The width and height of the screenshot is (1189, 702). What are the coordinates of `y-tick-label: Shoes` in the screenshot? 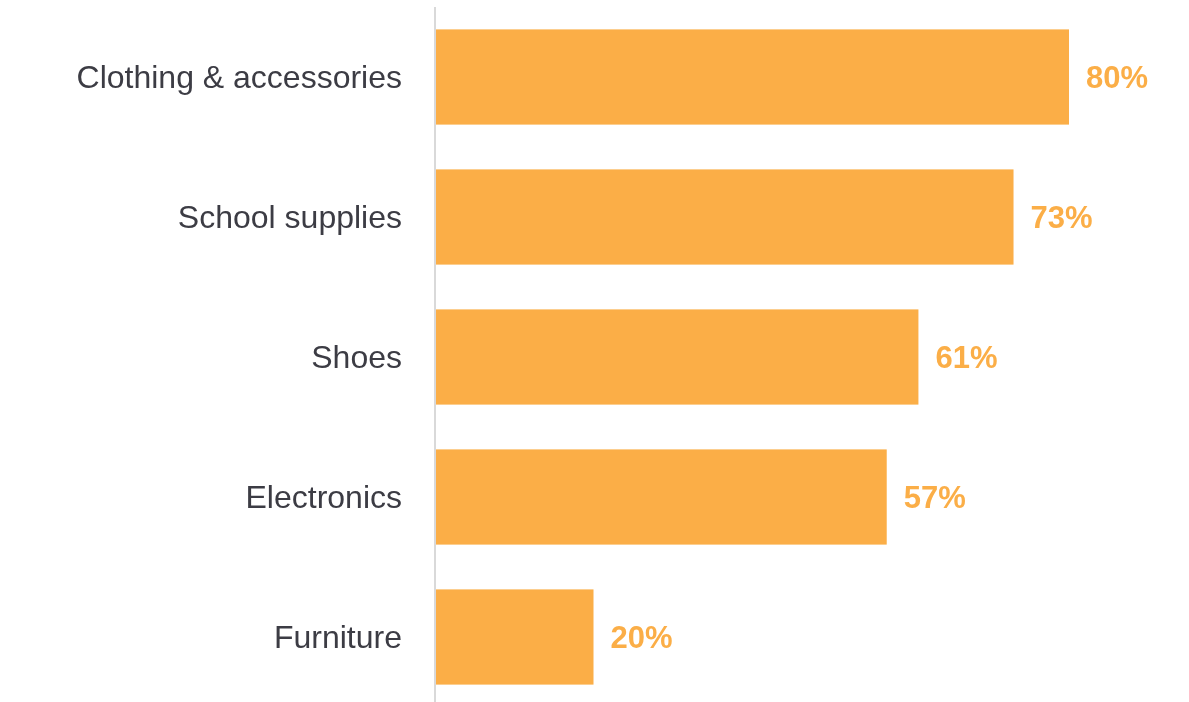 It's located at (356, 357).